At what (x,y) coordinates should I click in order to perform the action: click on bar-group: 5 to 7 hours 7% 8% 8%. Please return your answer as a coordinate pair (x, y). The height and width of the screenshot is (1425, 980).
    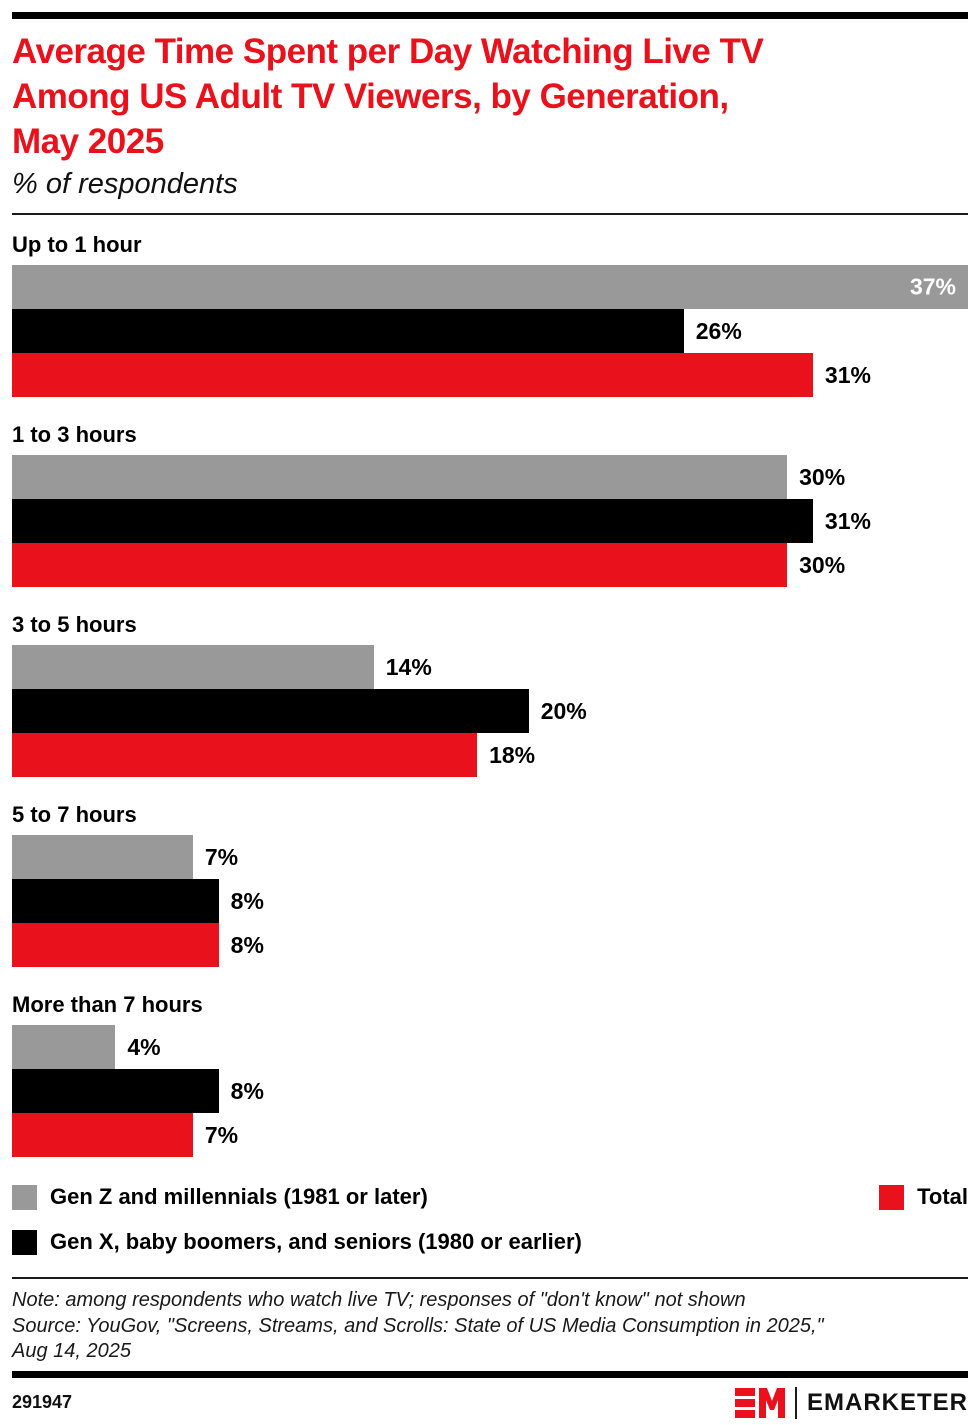
    Looking at the image, I should click on (490, 885).